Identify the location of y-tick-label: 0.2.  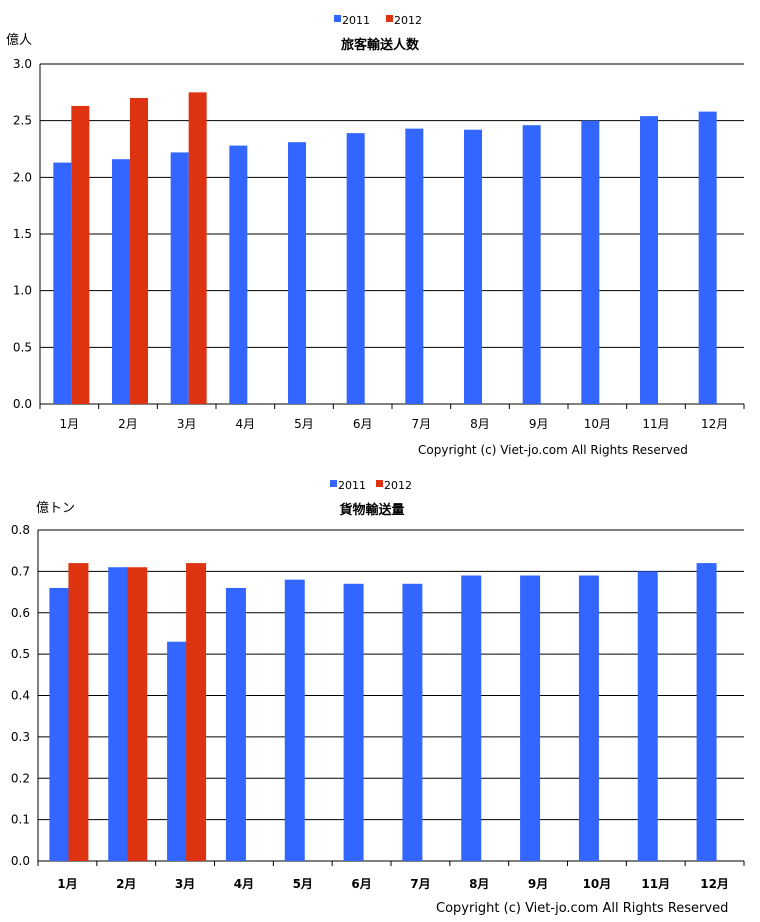
(20, 778).